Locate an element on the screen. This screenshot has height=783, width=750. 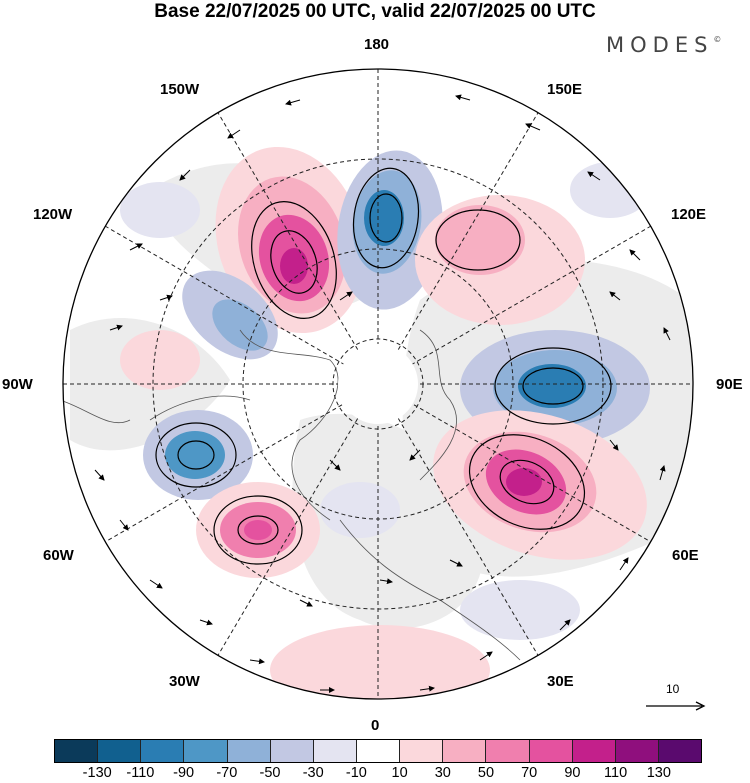
lon-label-30w: 30W is located at coordinates (184, 681).